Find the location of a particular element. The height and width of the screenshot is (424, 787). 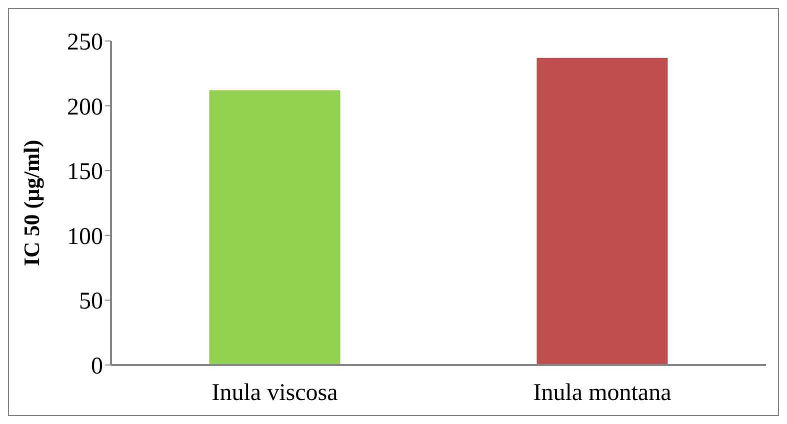

y-tick-label: 100 is located at coordinates (85, 237).